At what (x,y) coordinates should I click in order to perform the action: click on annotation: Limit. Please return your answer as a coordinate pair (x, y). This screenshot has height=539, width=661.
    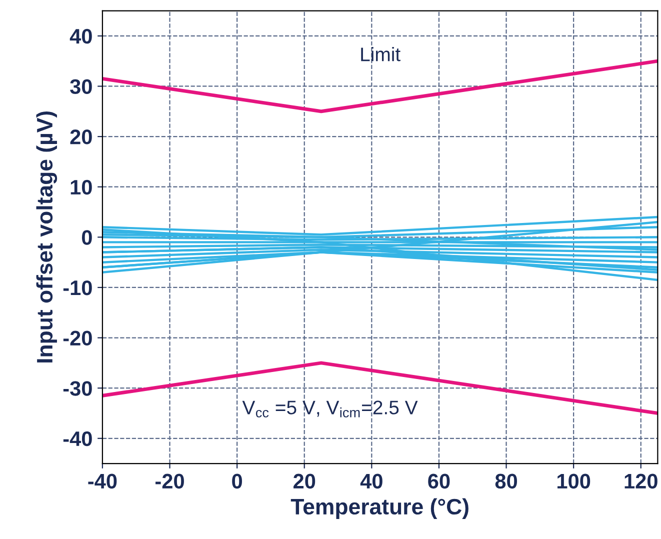
    Looking at the image, I should click on (380, 54).